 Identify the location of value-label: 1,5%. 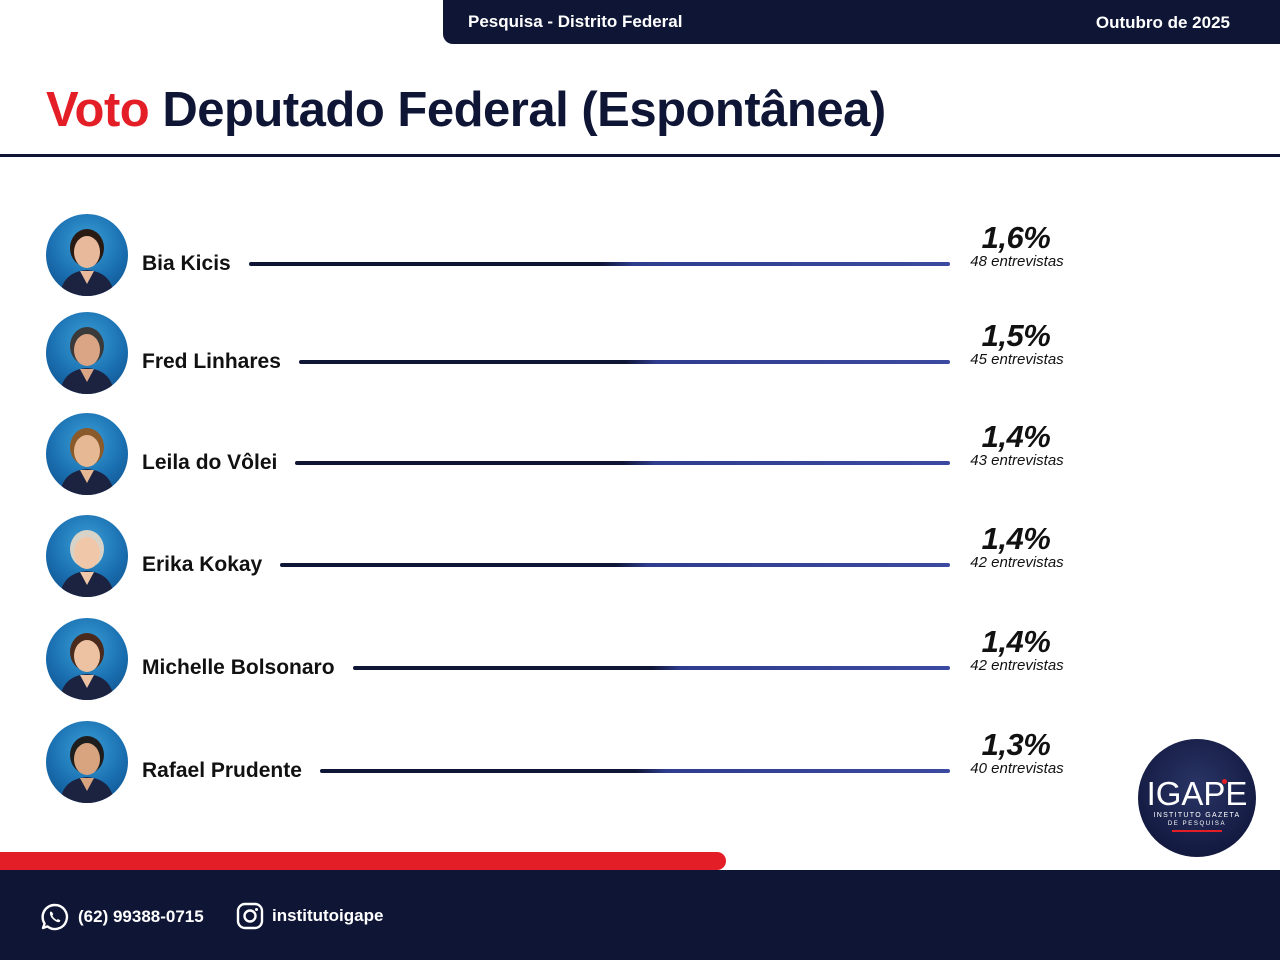
(1016, 335).